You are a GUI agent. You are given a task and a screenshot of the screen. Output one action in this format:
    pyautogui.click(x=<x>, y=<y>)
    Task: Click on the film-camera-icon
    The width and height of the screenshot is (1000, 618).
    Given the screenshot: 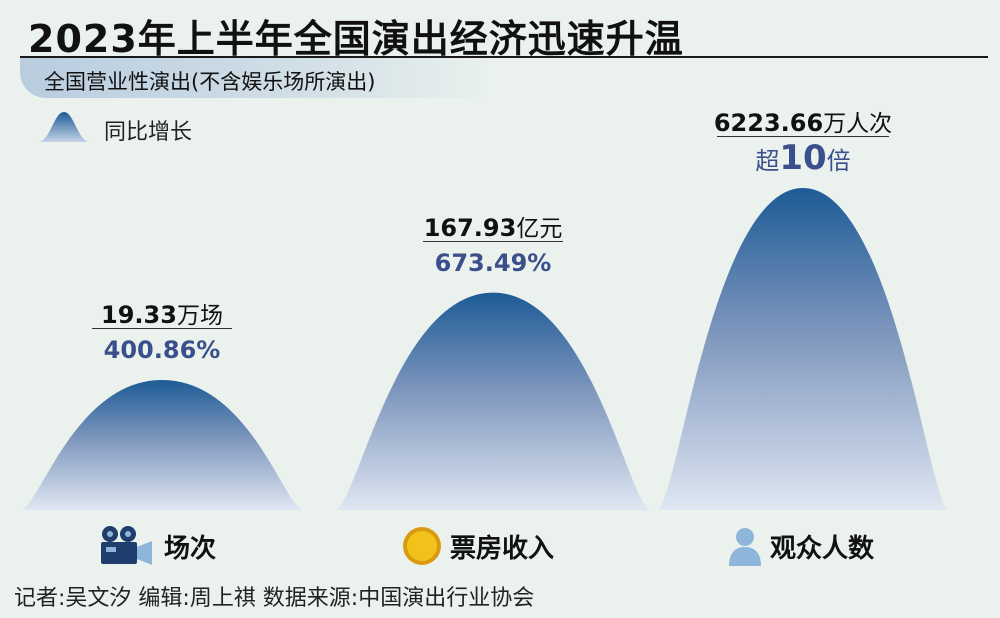 What is the action you would take?
    pyautogui.click(x=126, y=545)
    